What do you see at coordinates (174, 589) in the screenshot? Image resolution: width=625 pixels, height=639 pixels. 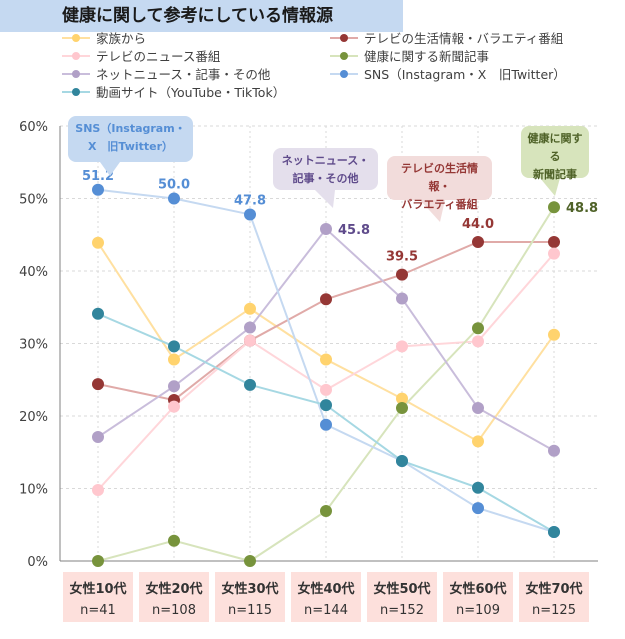 I see `category-name: 女性20代` at bounding box center [174, 589].